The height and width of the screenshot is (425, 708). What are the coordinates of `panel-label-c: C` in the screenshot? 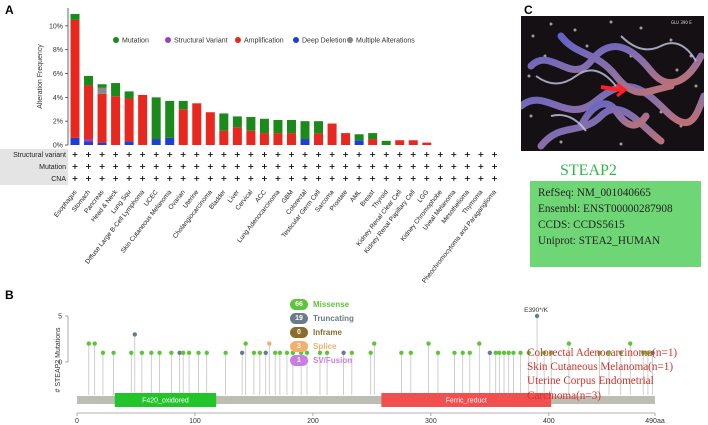 It's located at (528, 10).